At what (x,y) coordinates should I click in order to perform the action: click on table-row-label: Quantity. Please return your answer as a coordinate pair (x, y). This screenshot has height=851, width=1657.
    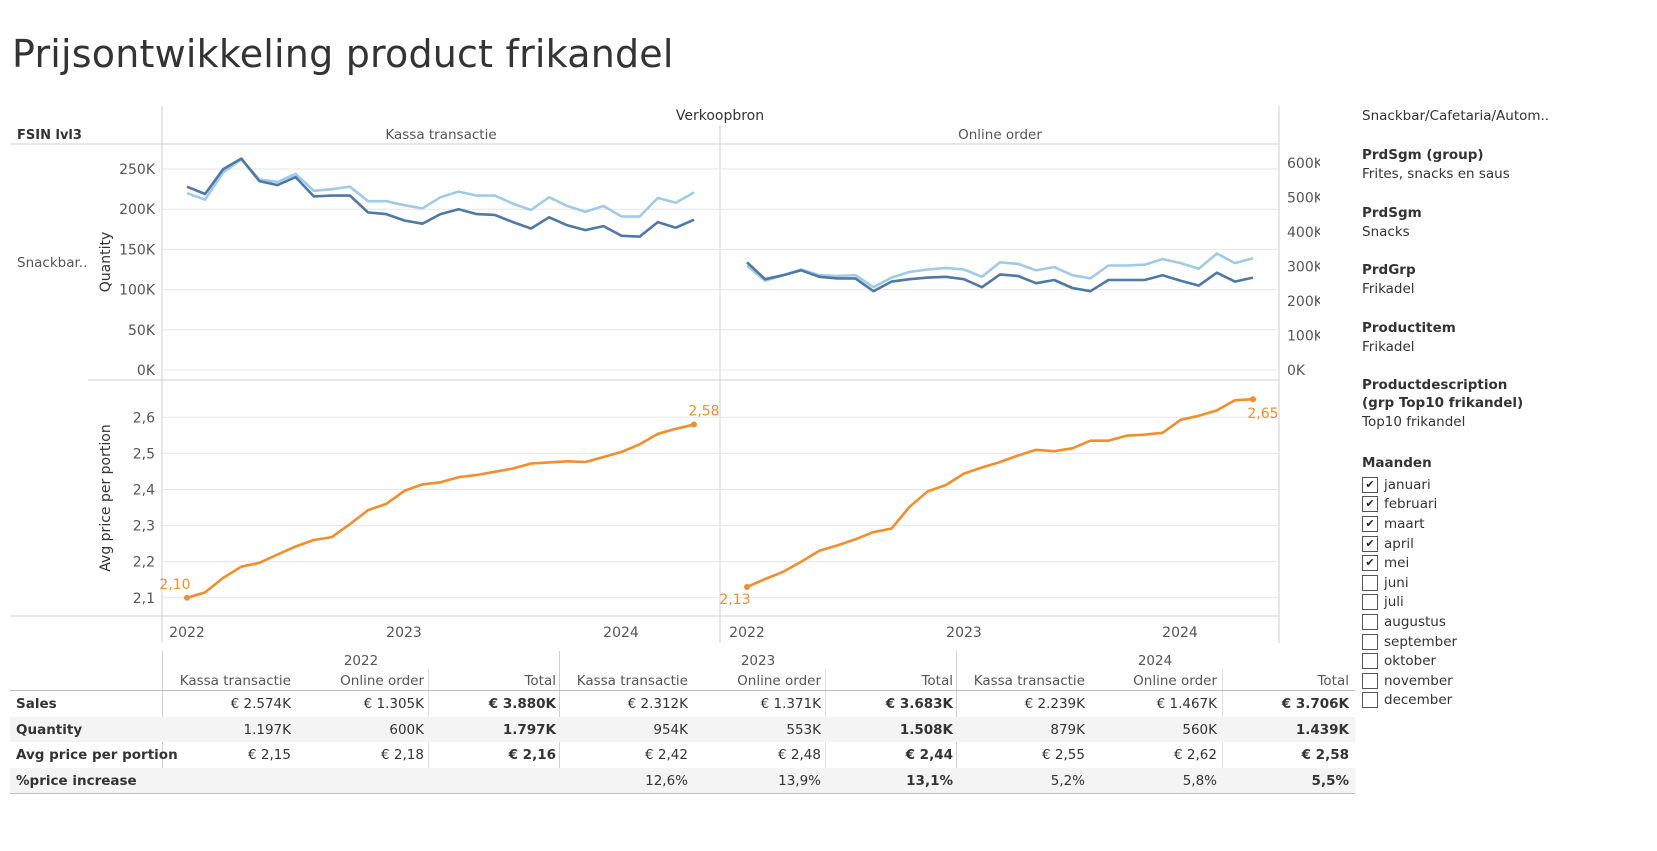
    Looking at the image, I should click on (49, 729).